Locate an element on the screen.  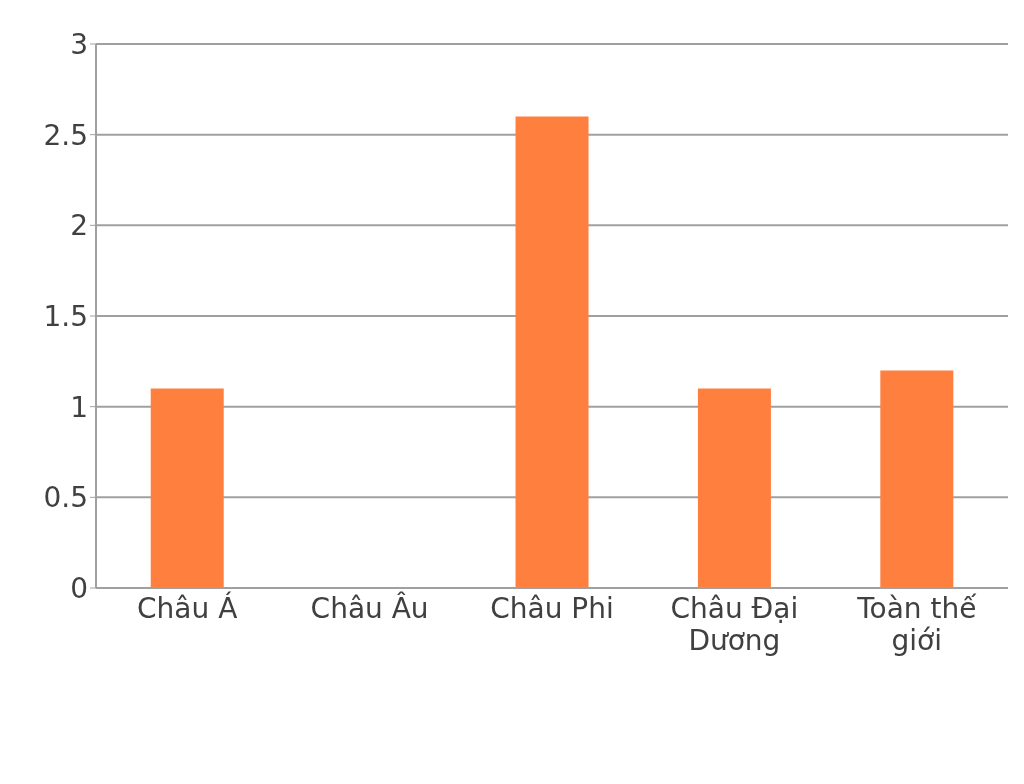
x-tick-label: Châu Đại Dương is located at coordinates (734, 624).